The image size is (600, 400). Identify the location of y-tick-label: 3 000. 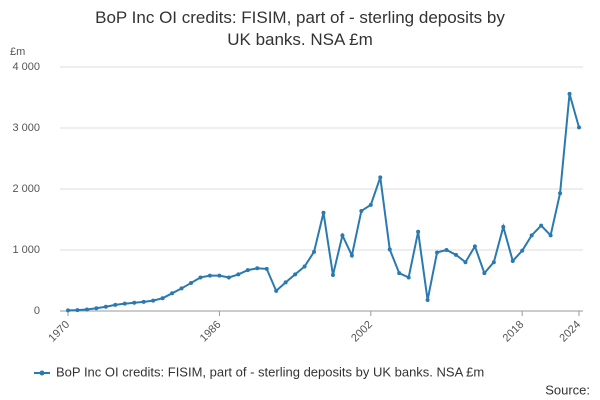
(26, 128).